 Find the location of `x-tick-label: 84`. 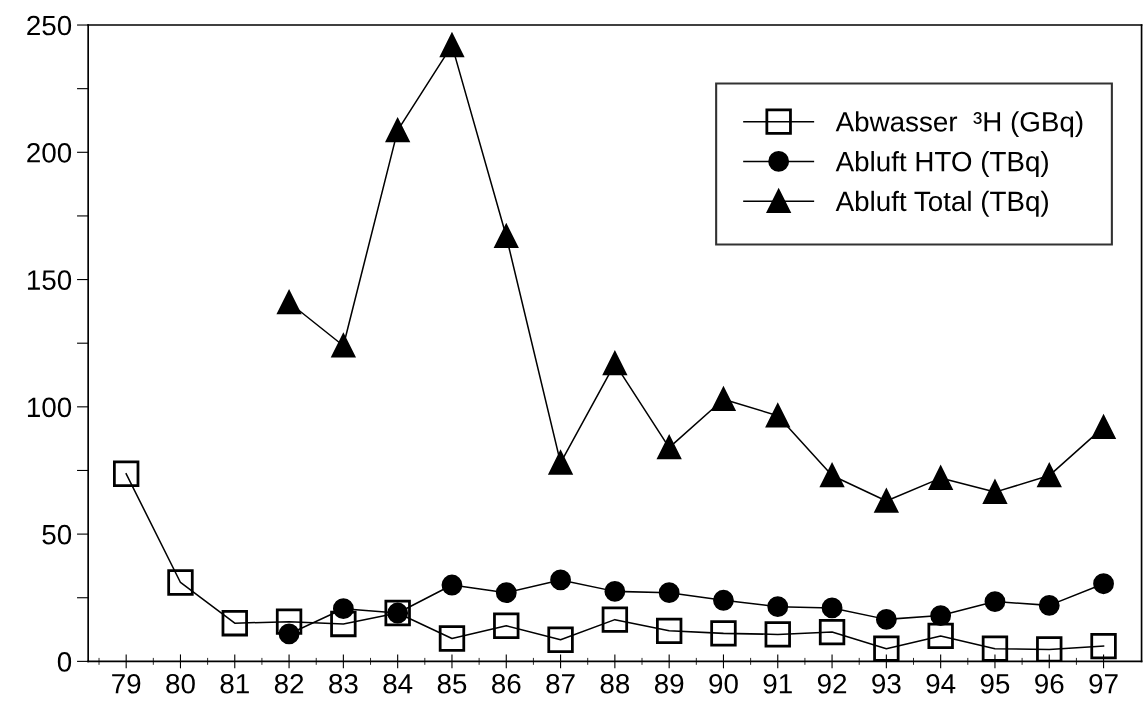

x-tick-label: 84 is located at coordinates (398, 683).